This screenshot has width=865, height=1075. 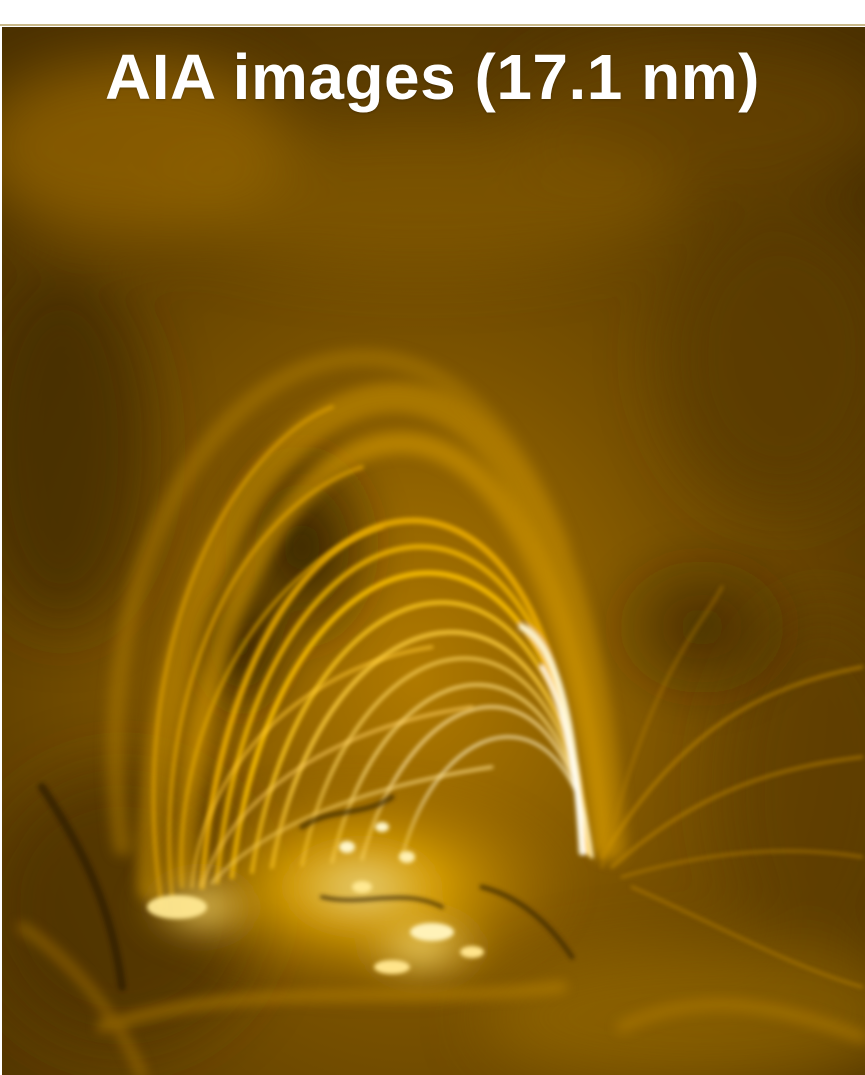 I want to click on top-margin, so click(x=432, y=13).